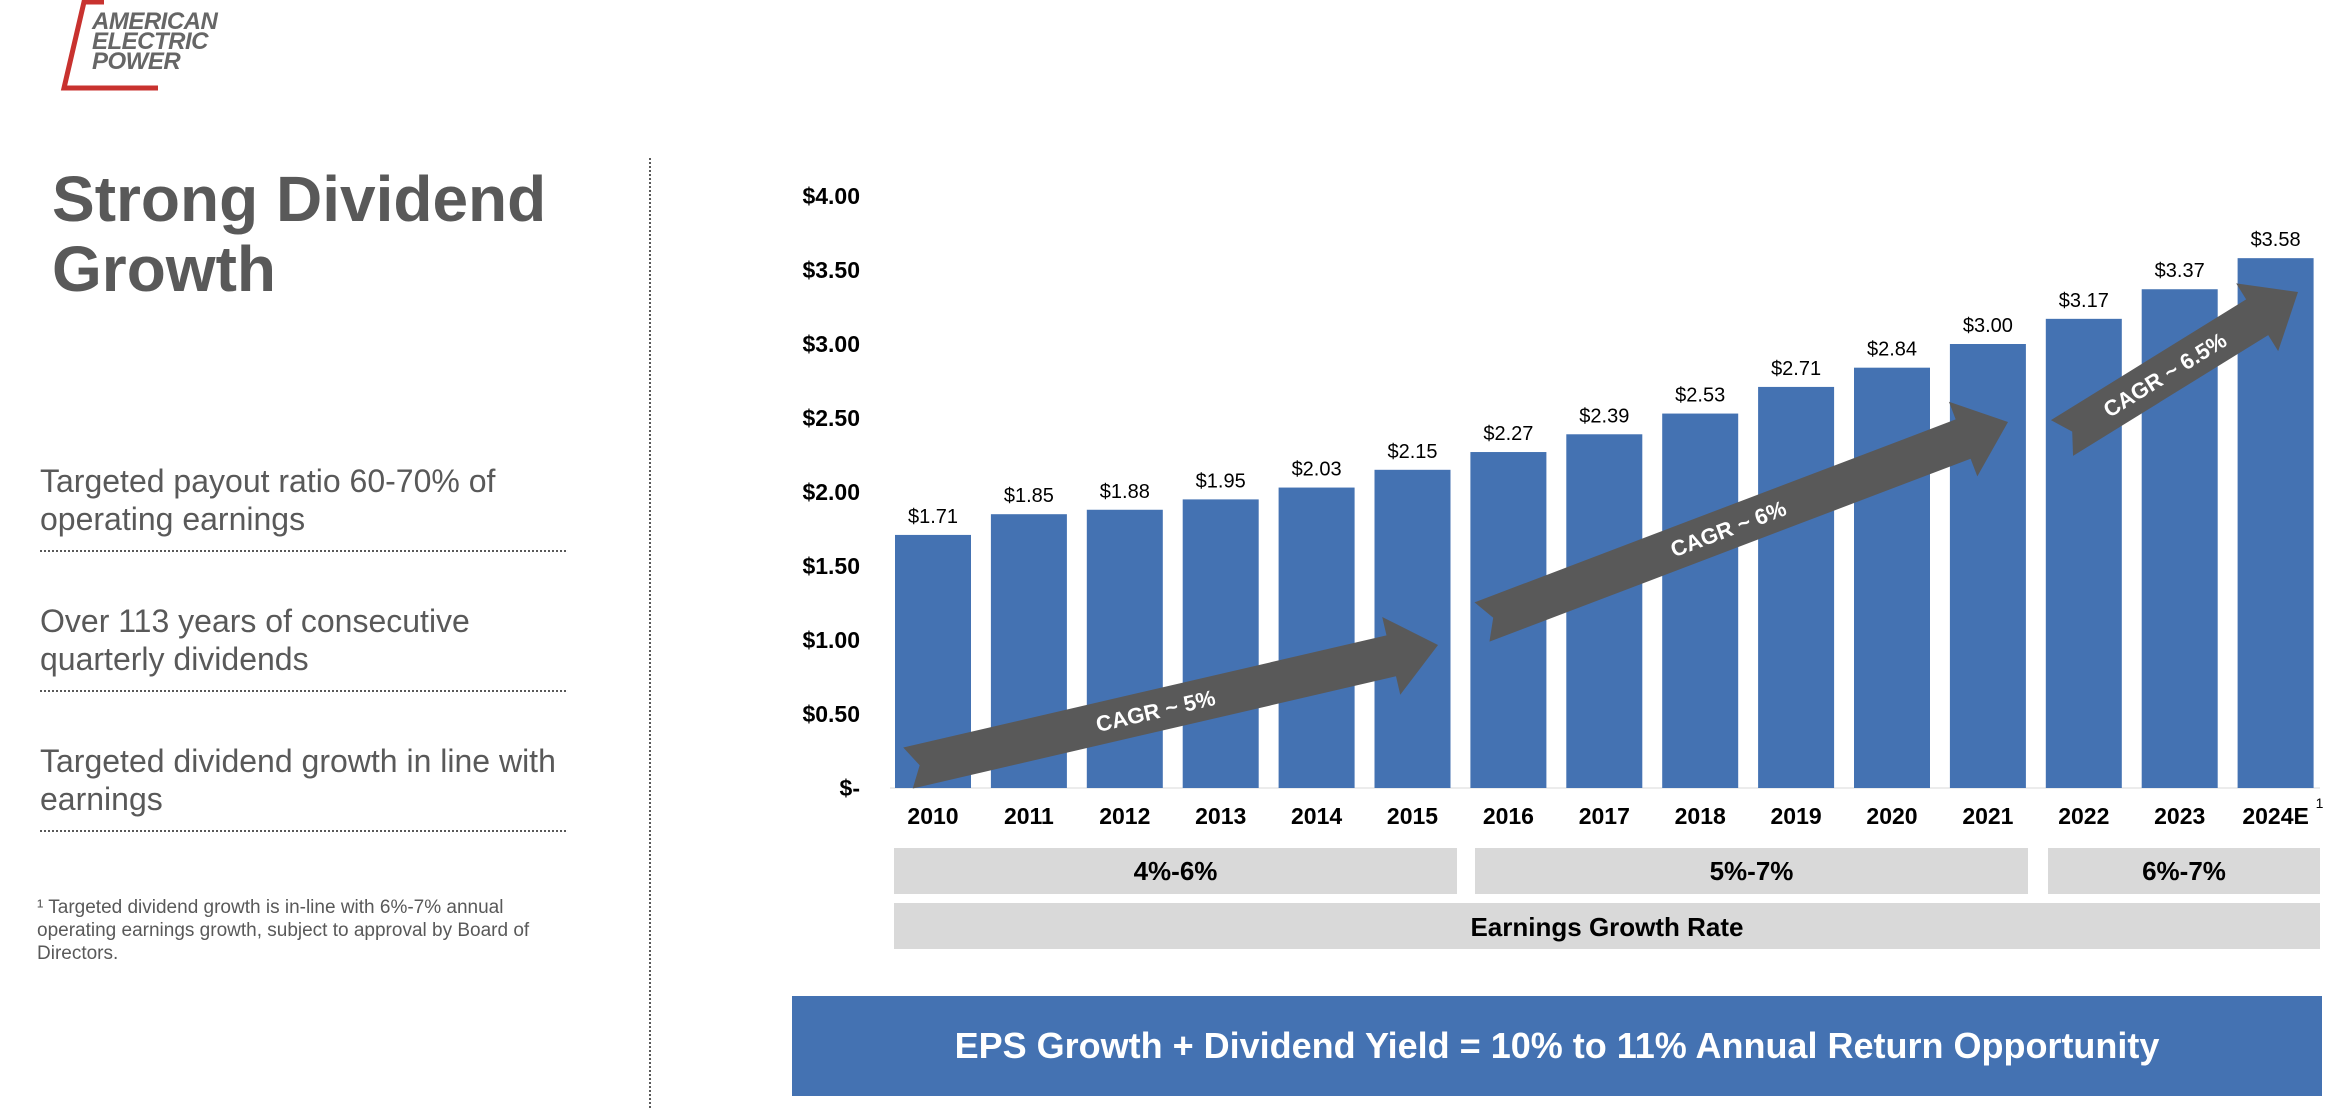 This screenshot has height=1108, width=2338. Describe the element at coordinates (1029, 816) in the screenshot. I see `x-tick-label: 2011` at that location.